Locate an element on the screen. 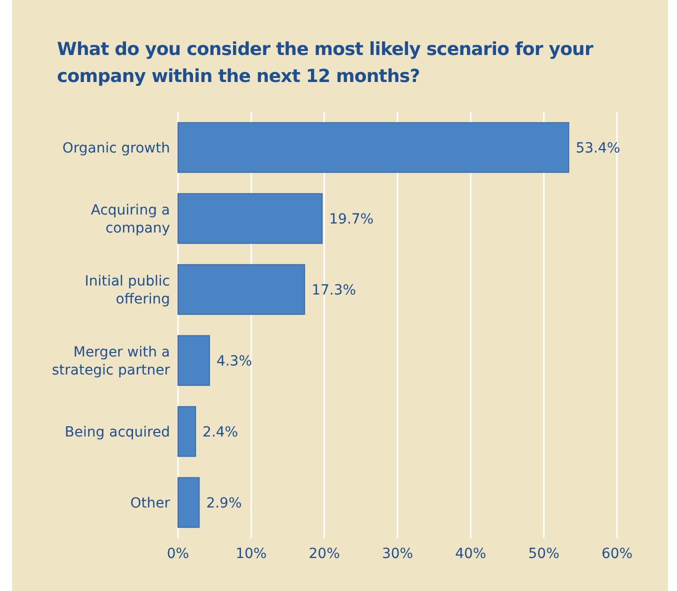 The height and width of the screenshot is (591, 677). y-tick-label: Other is located at coordinates (150, 503).